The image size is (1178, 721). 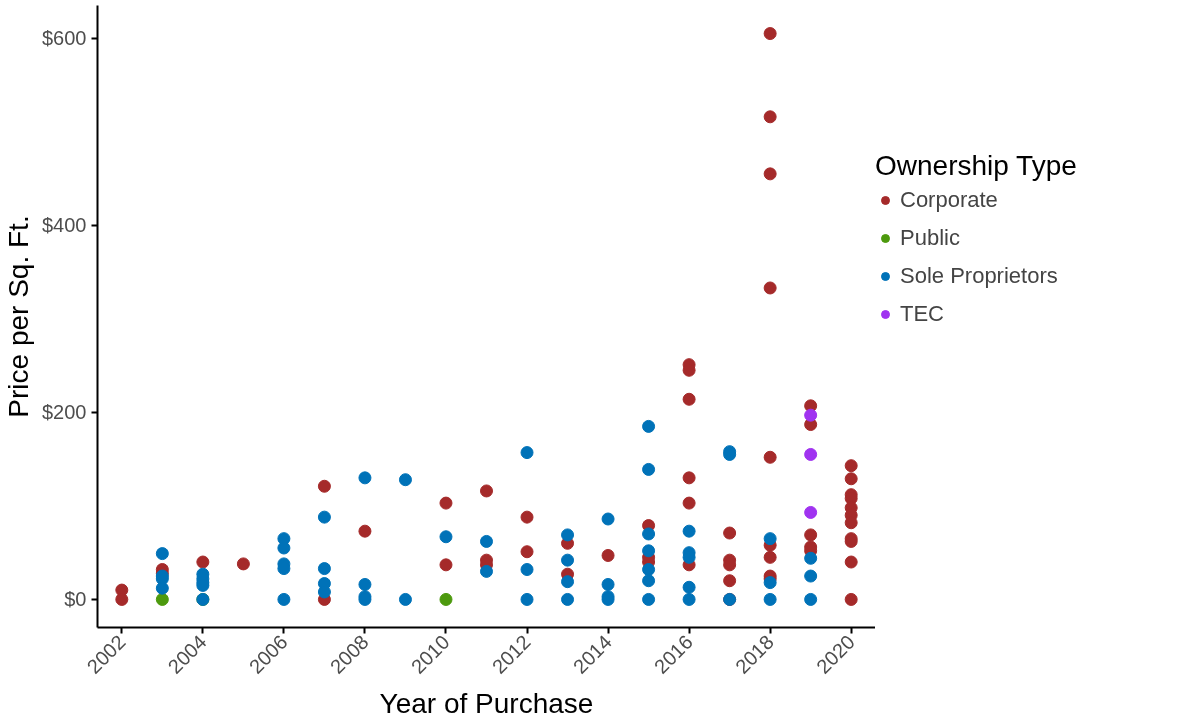 I want to click on y-tick-label: $400, so click(x=64, y=225).